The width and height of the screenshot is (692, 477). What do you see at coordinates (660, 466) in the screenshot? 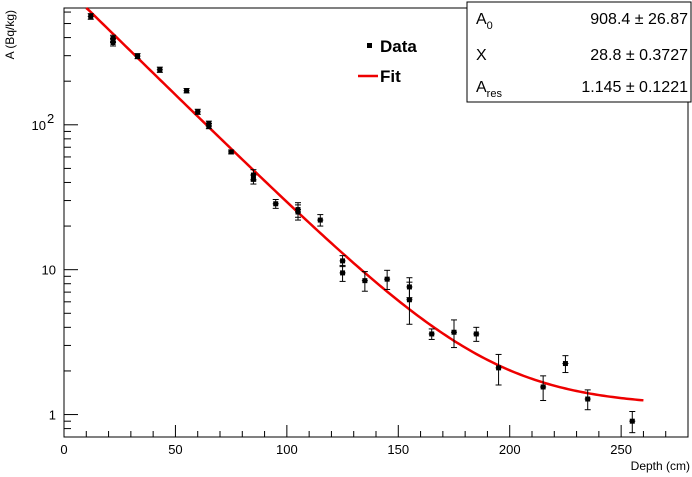
I see `x-axis-title: Depth (cm)` at bounding box center [660, 466].